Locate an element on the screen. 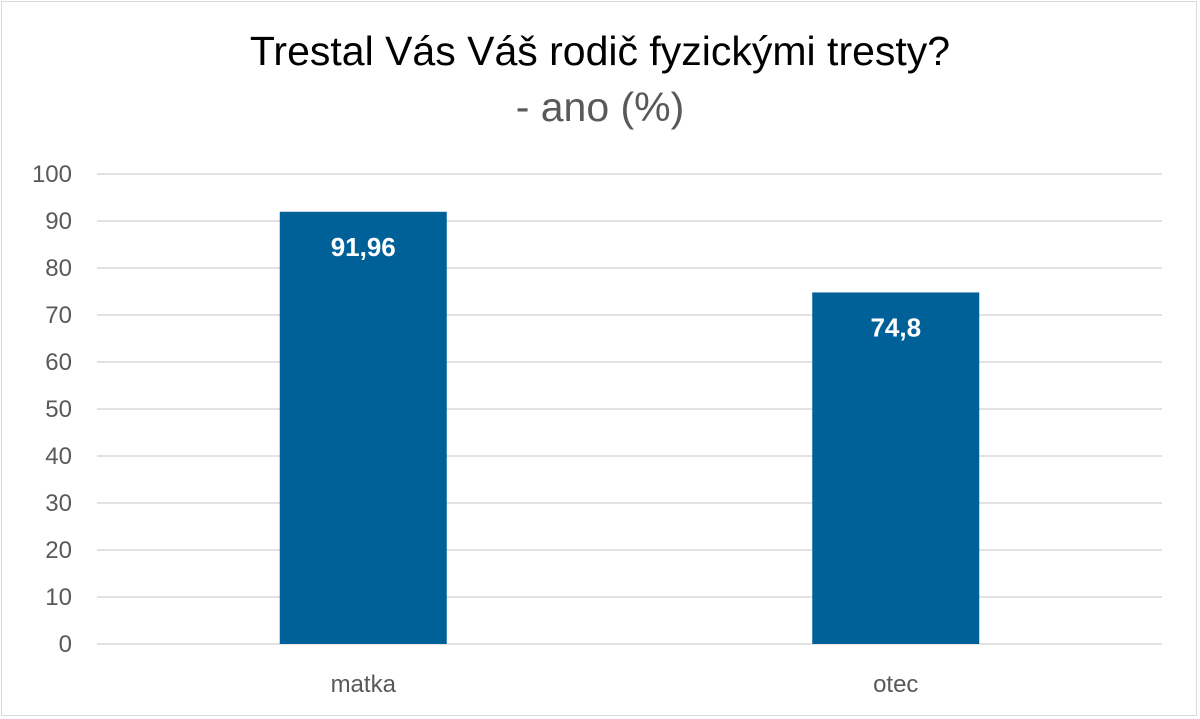 This screenshot has height=719, width=1200. bar-otec is located at coordinates (896, 468).